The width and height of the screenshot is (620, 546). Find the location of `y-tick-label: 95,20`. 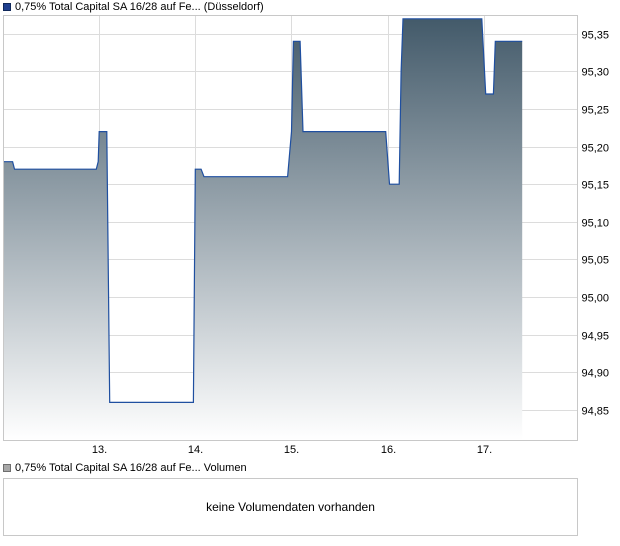

y-tick-label: 95,20 is located at coordinates (595, 149).